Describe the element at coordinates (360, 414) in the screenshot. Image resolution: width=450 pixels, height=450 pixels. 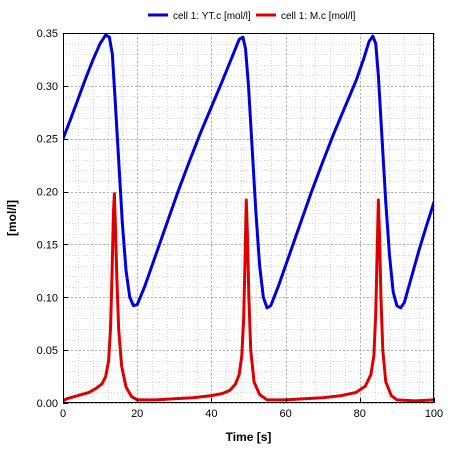
I see `x-tick-label: 80` at that location.